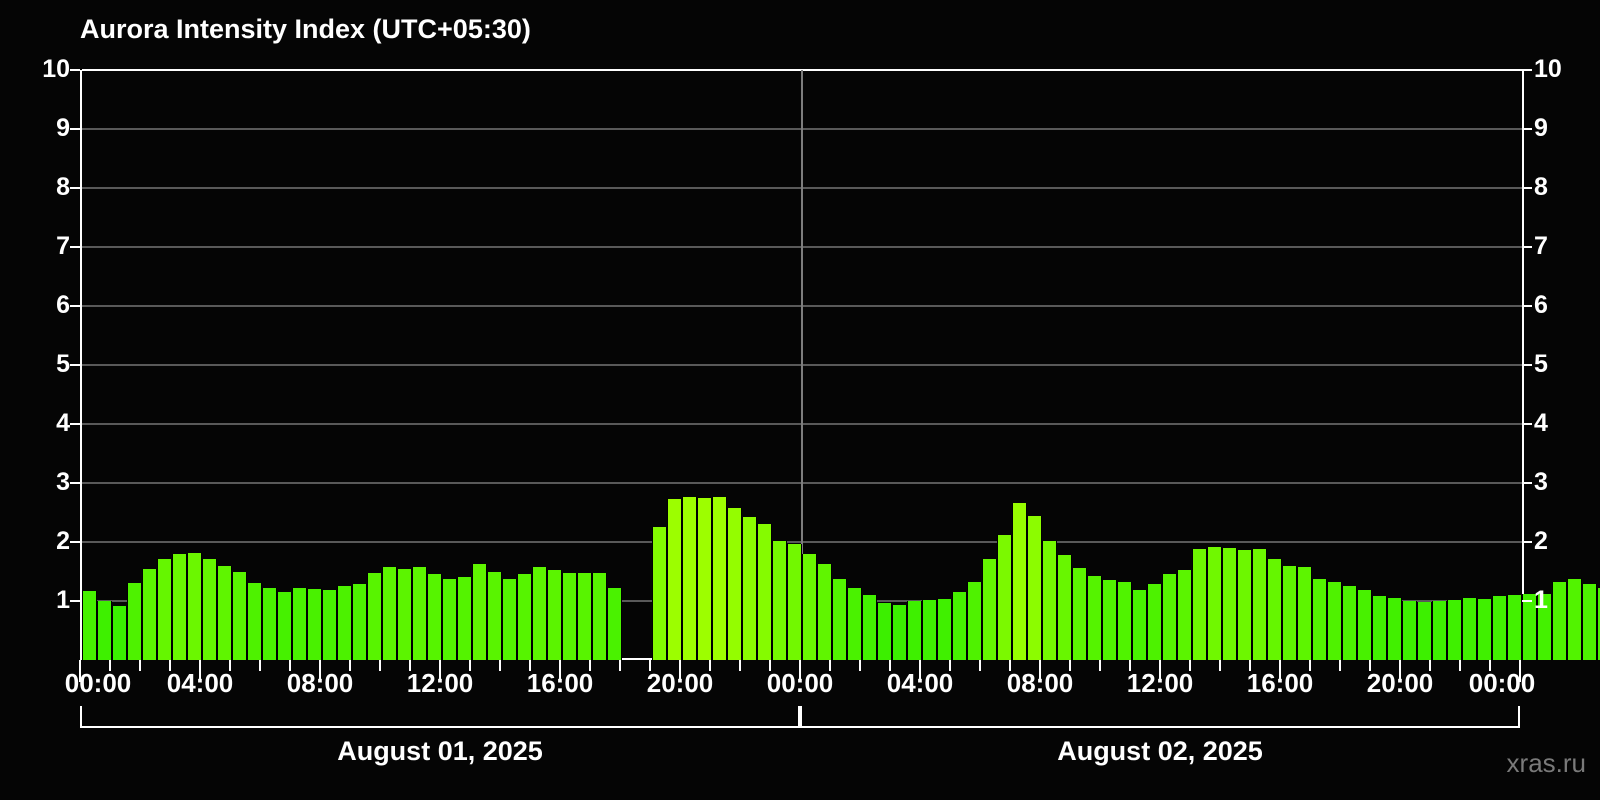 This screenshot has width=1600, height=800. What do you see at coordinates (1541, 187) in the screenshot?
I see `y-tick-label-right-8: 8` at bounding box center [1541, 187].